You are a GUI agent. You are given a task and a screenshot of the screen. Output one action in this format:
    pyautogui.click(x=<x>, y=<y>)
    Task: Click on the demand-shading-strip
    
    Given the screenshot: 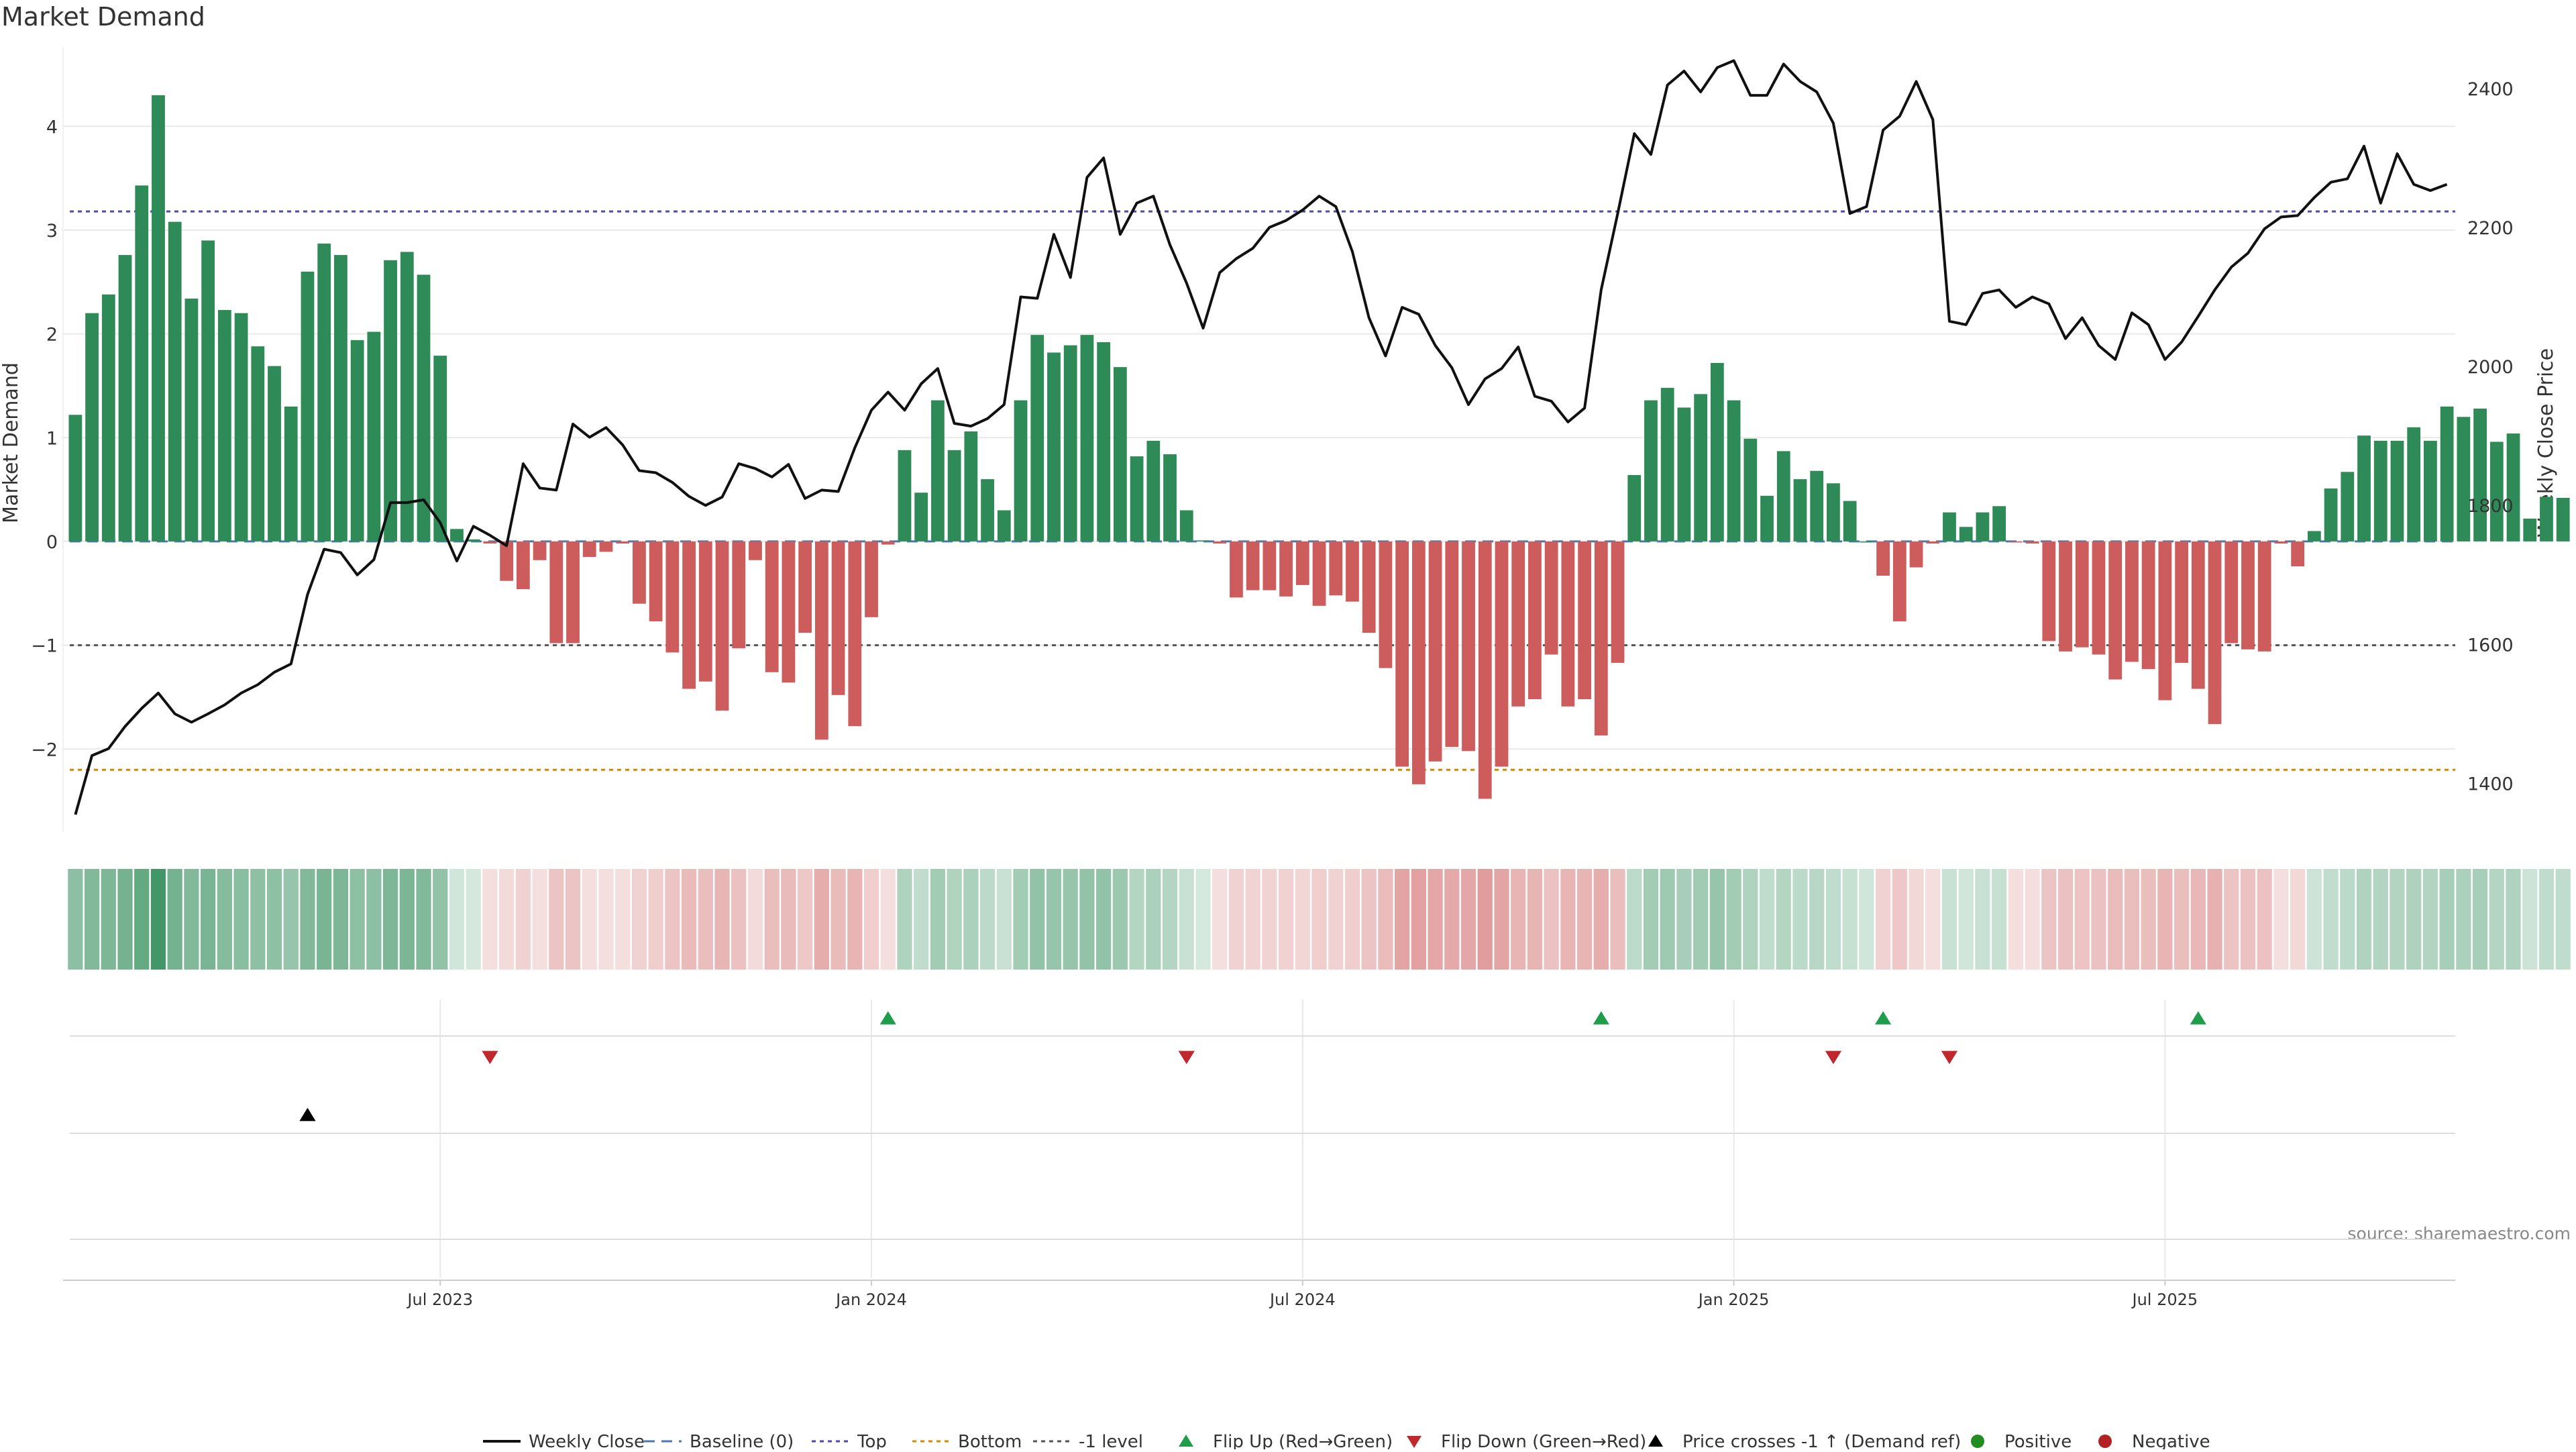 What is the action you would take?
    pyautogui.click(x=1319, y=920)
    